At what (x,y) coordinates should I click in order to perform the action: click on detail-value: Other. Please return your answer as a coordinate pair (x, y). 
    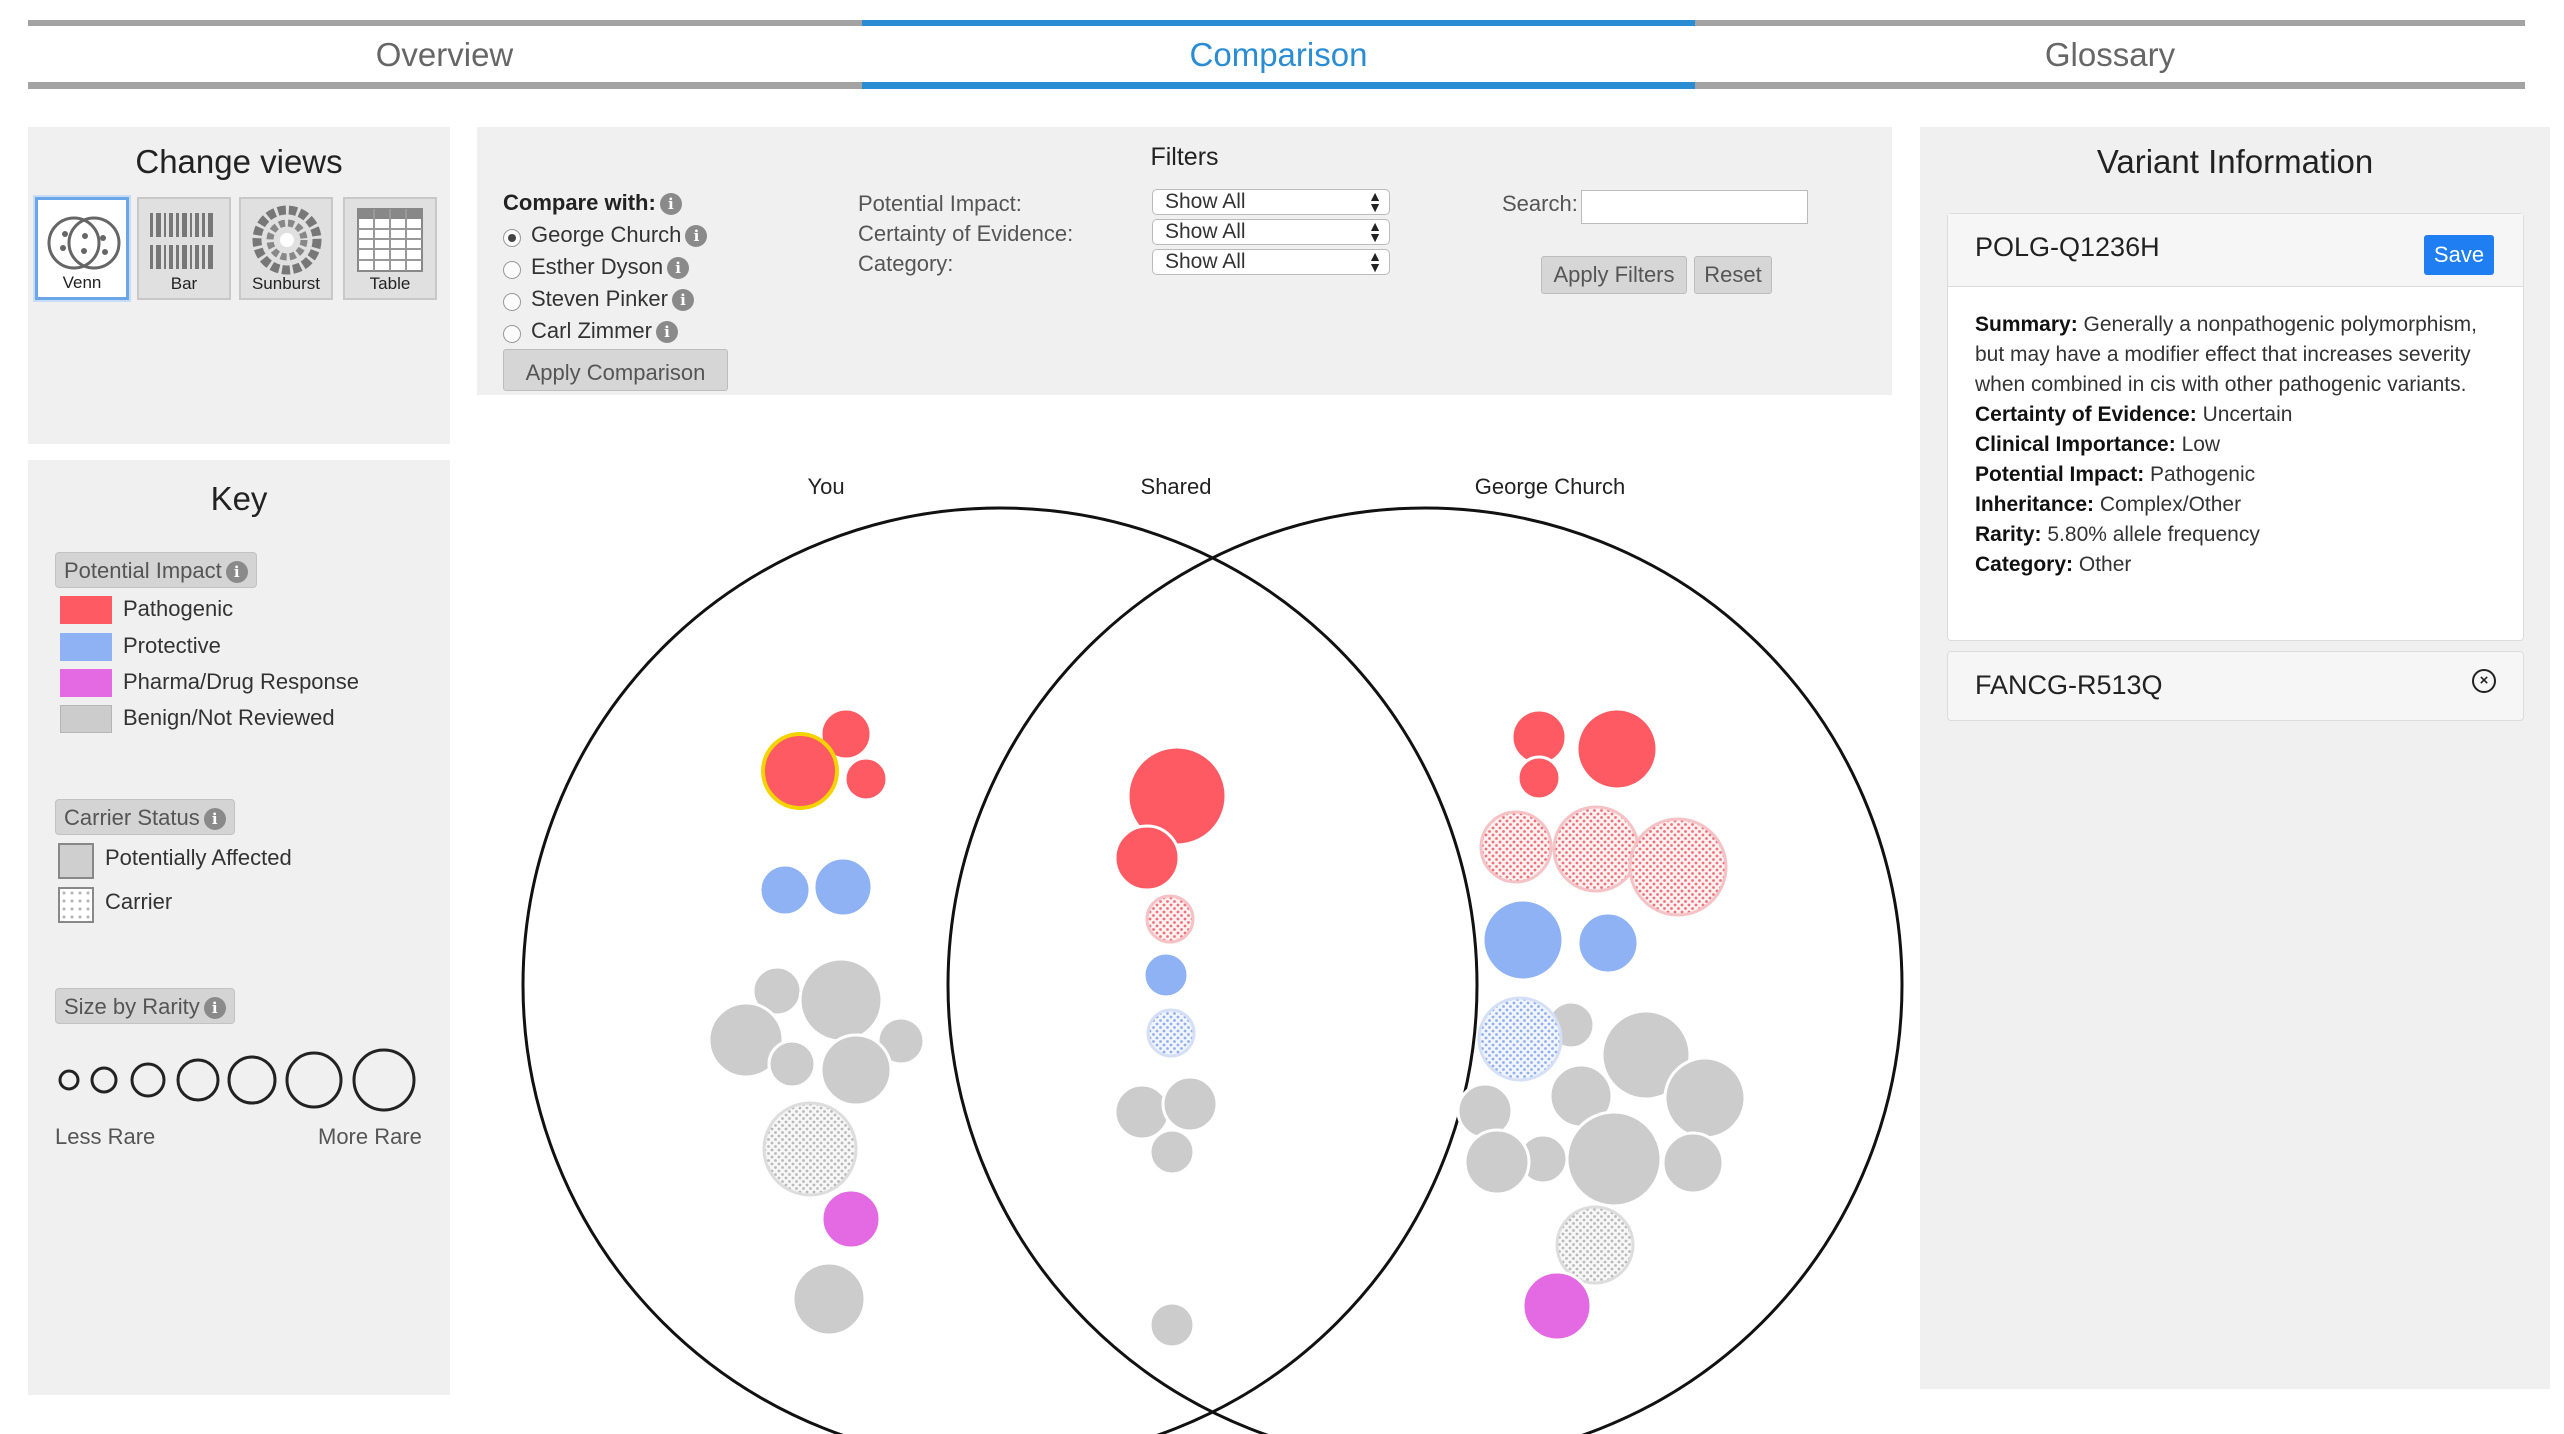
    Looking at the image, I should click on (2105, 564).